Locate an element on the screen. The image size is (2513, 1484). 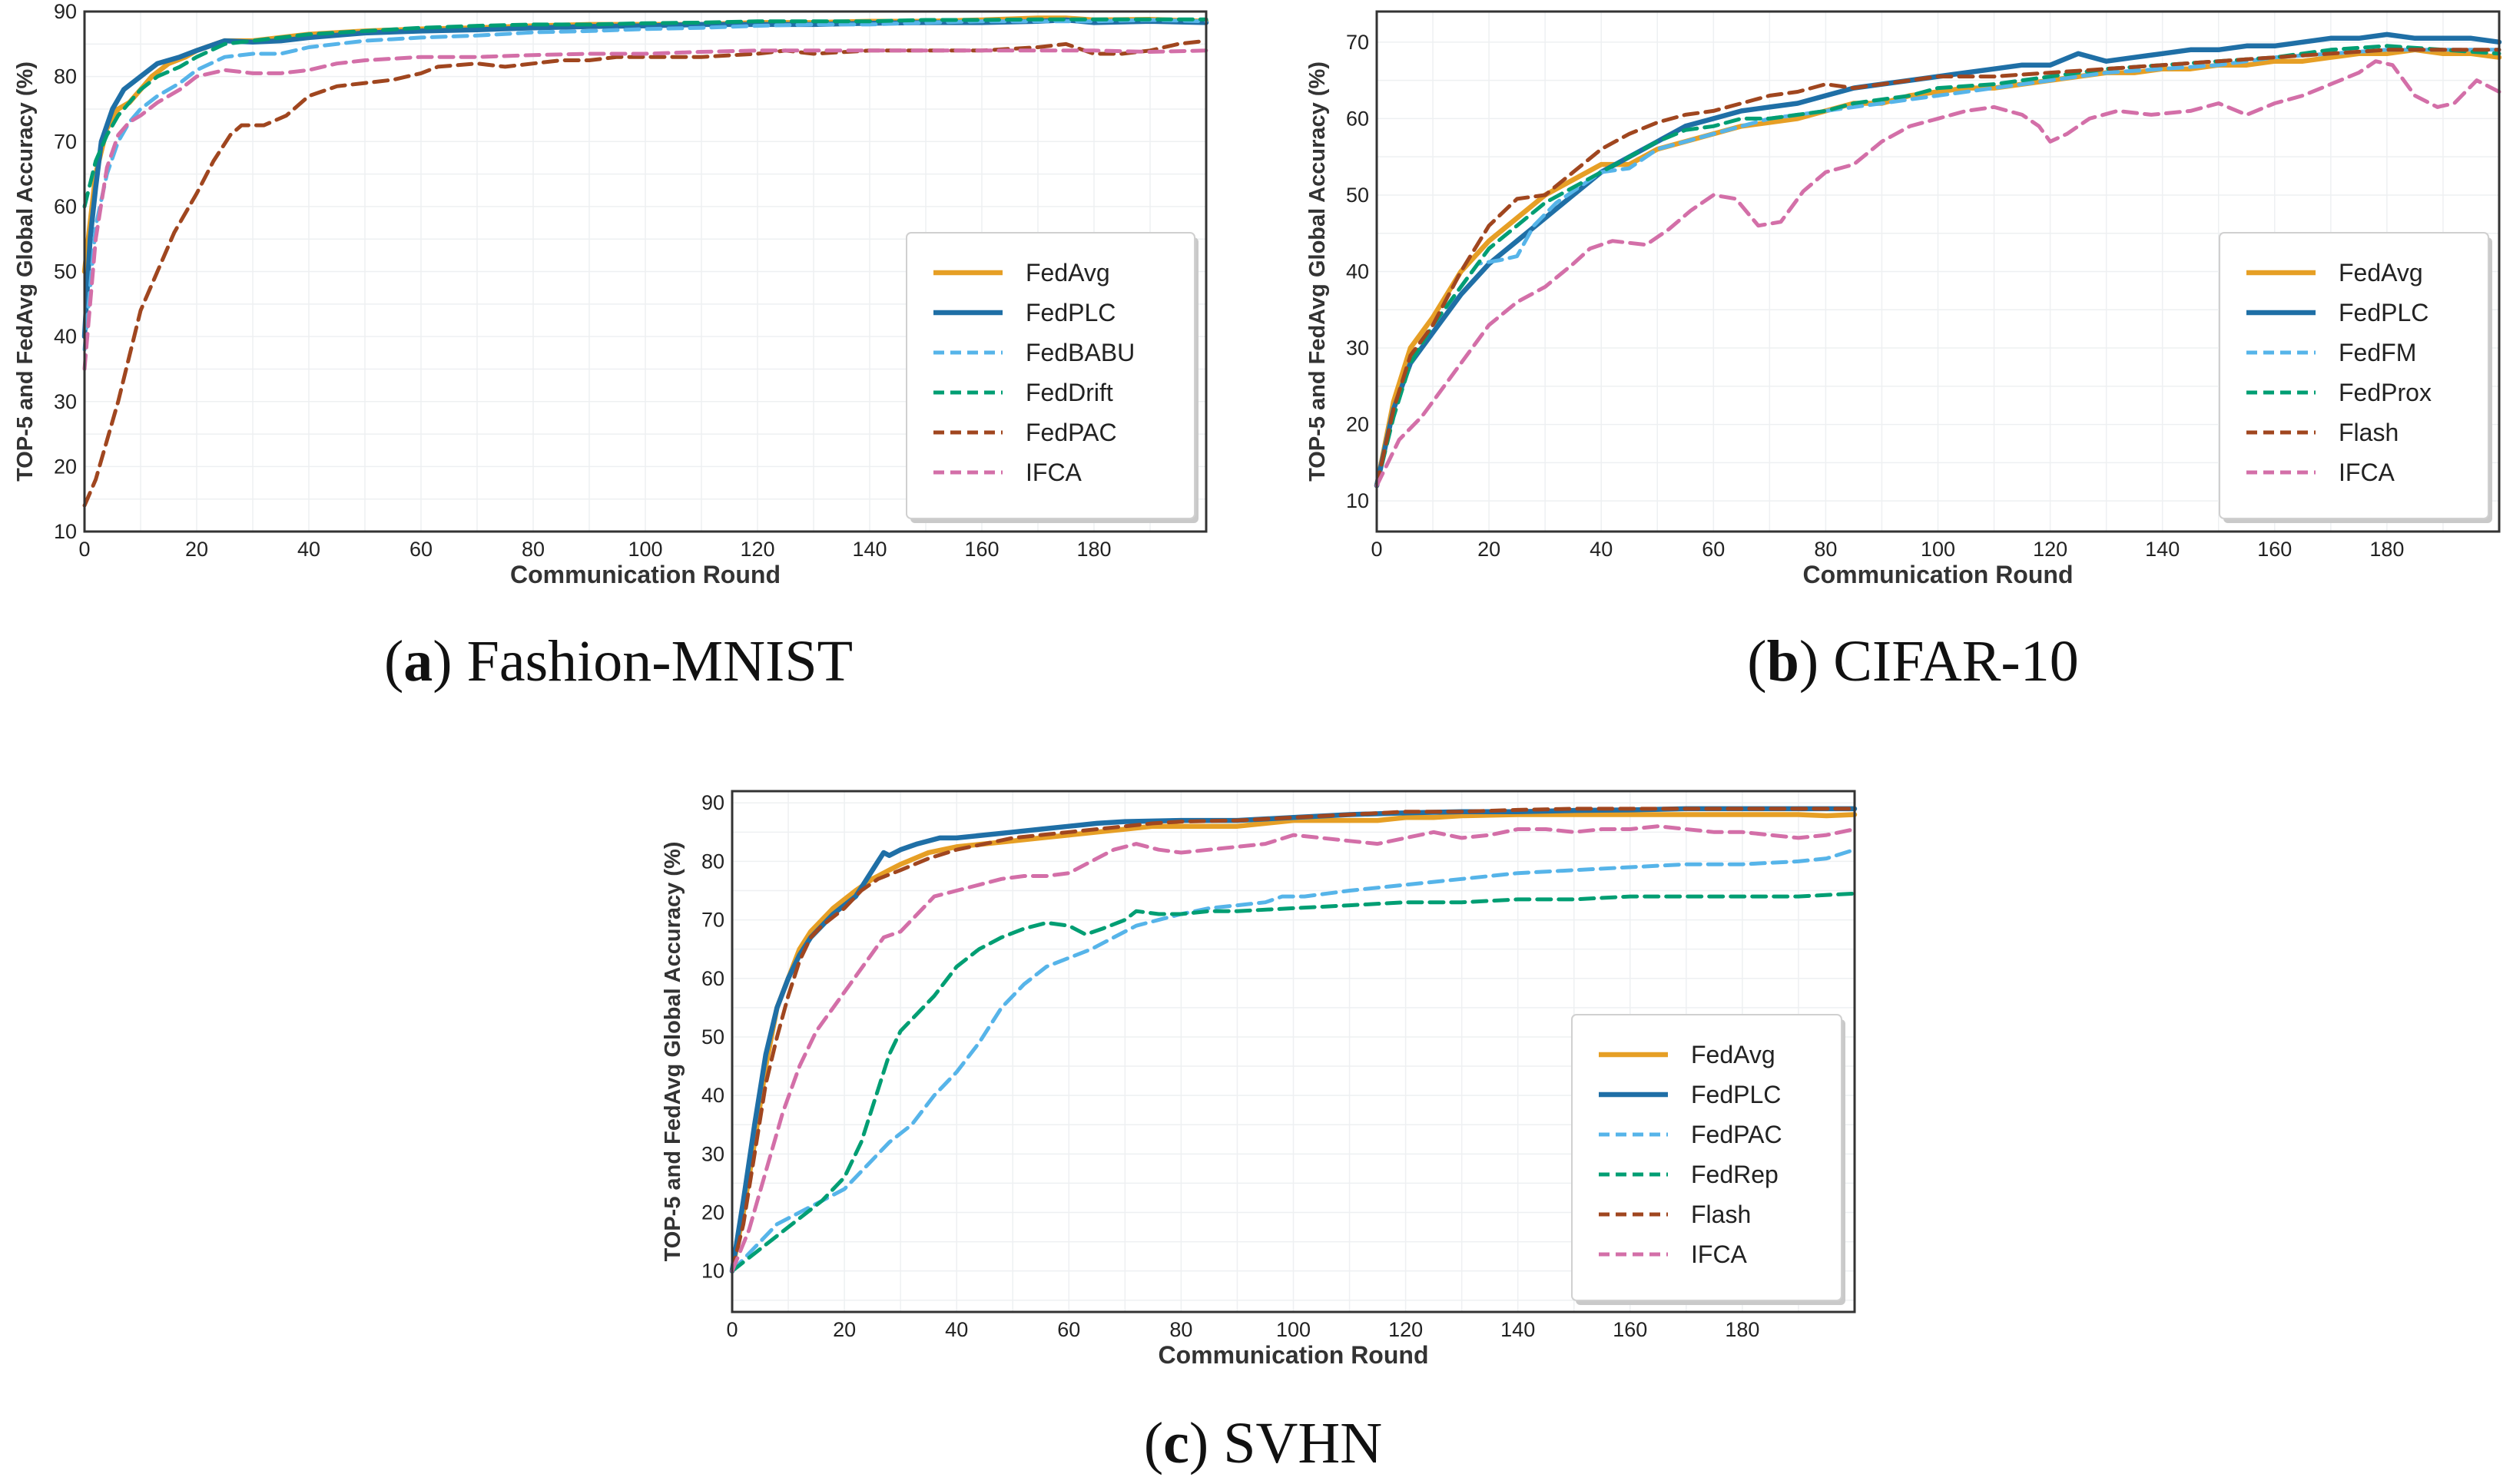
series-line-fedbabu is located at coordinates (645, 185).